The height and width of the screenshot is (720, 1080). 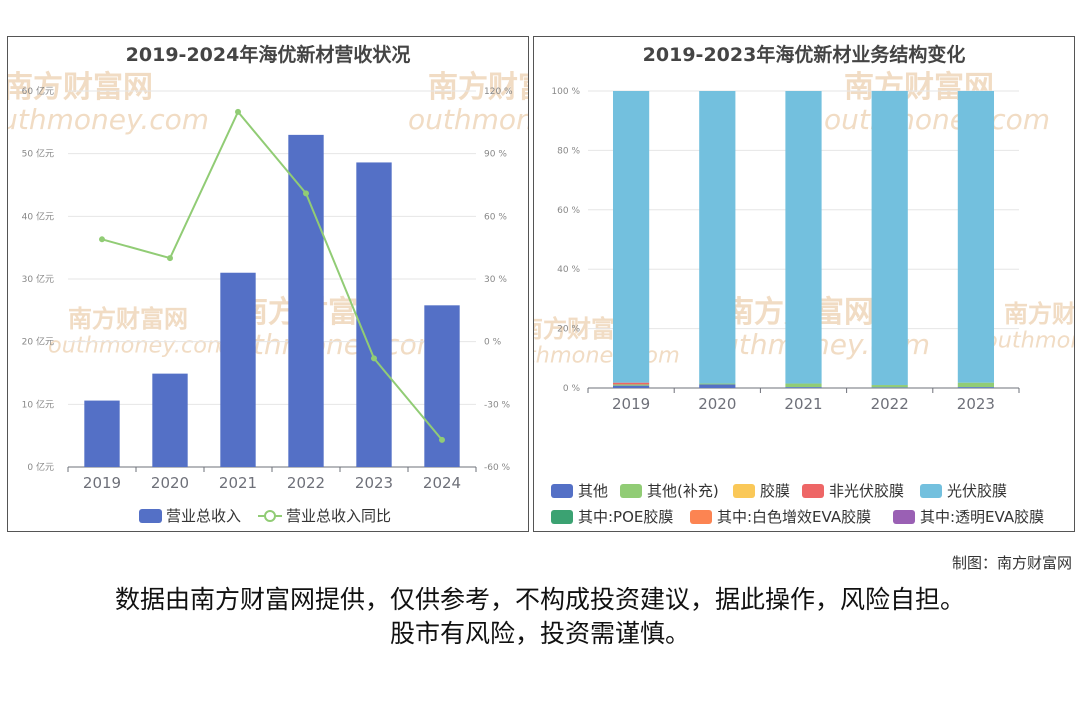 I want to click on right-axis-tick-label: 0 %, so click(x=493, y=343).